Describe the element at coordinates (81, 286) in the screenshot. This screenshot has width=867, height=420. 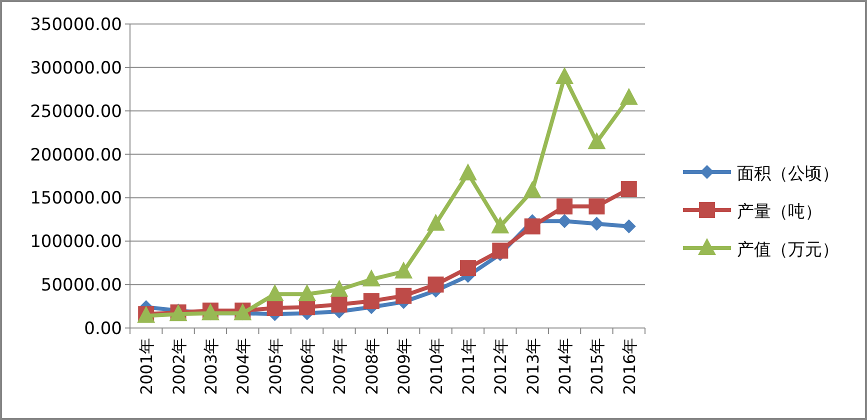
I see `y-tick-label: 50000.00` at that location.